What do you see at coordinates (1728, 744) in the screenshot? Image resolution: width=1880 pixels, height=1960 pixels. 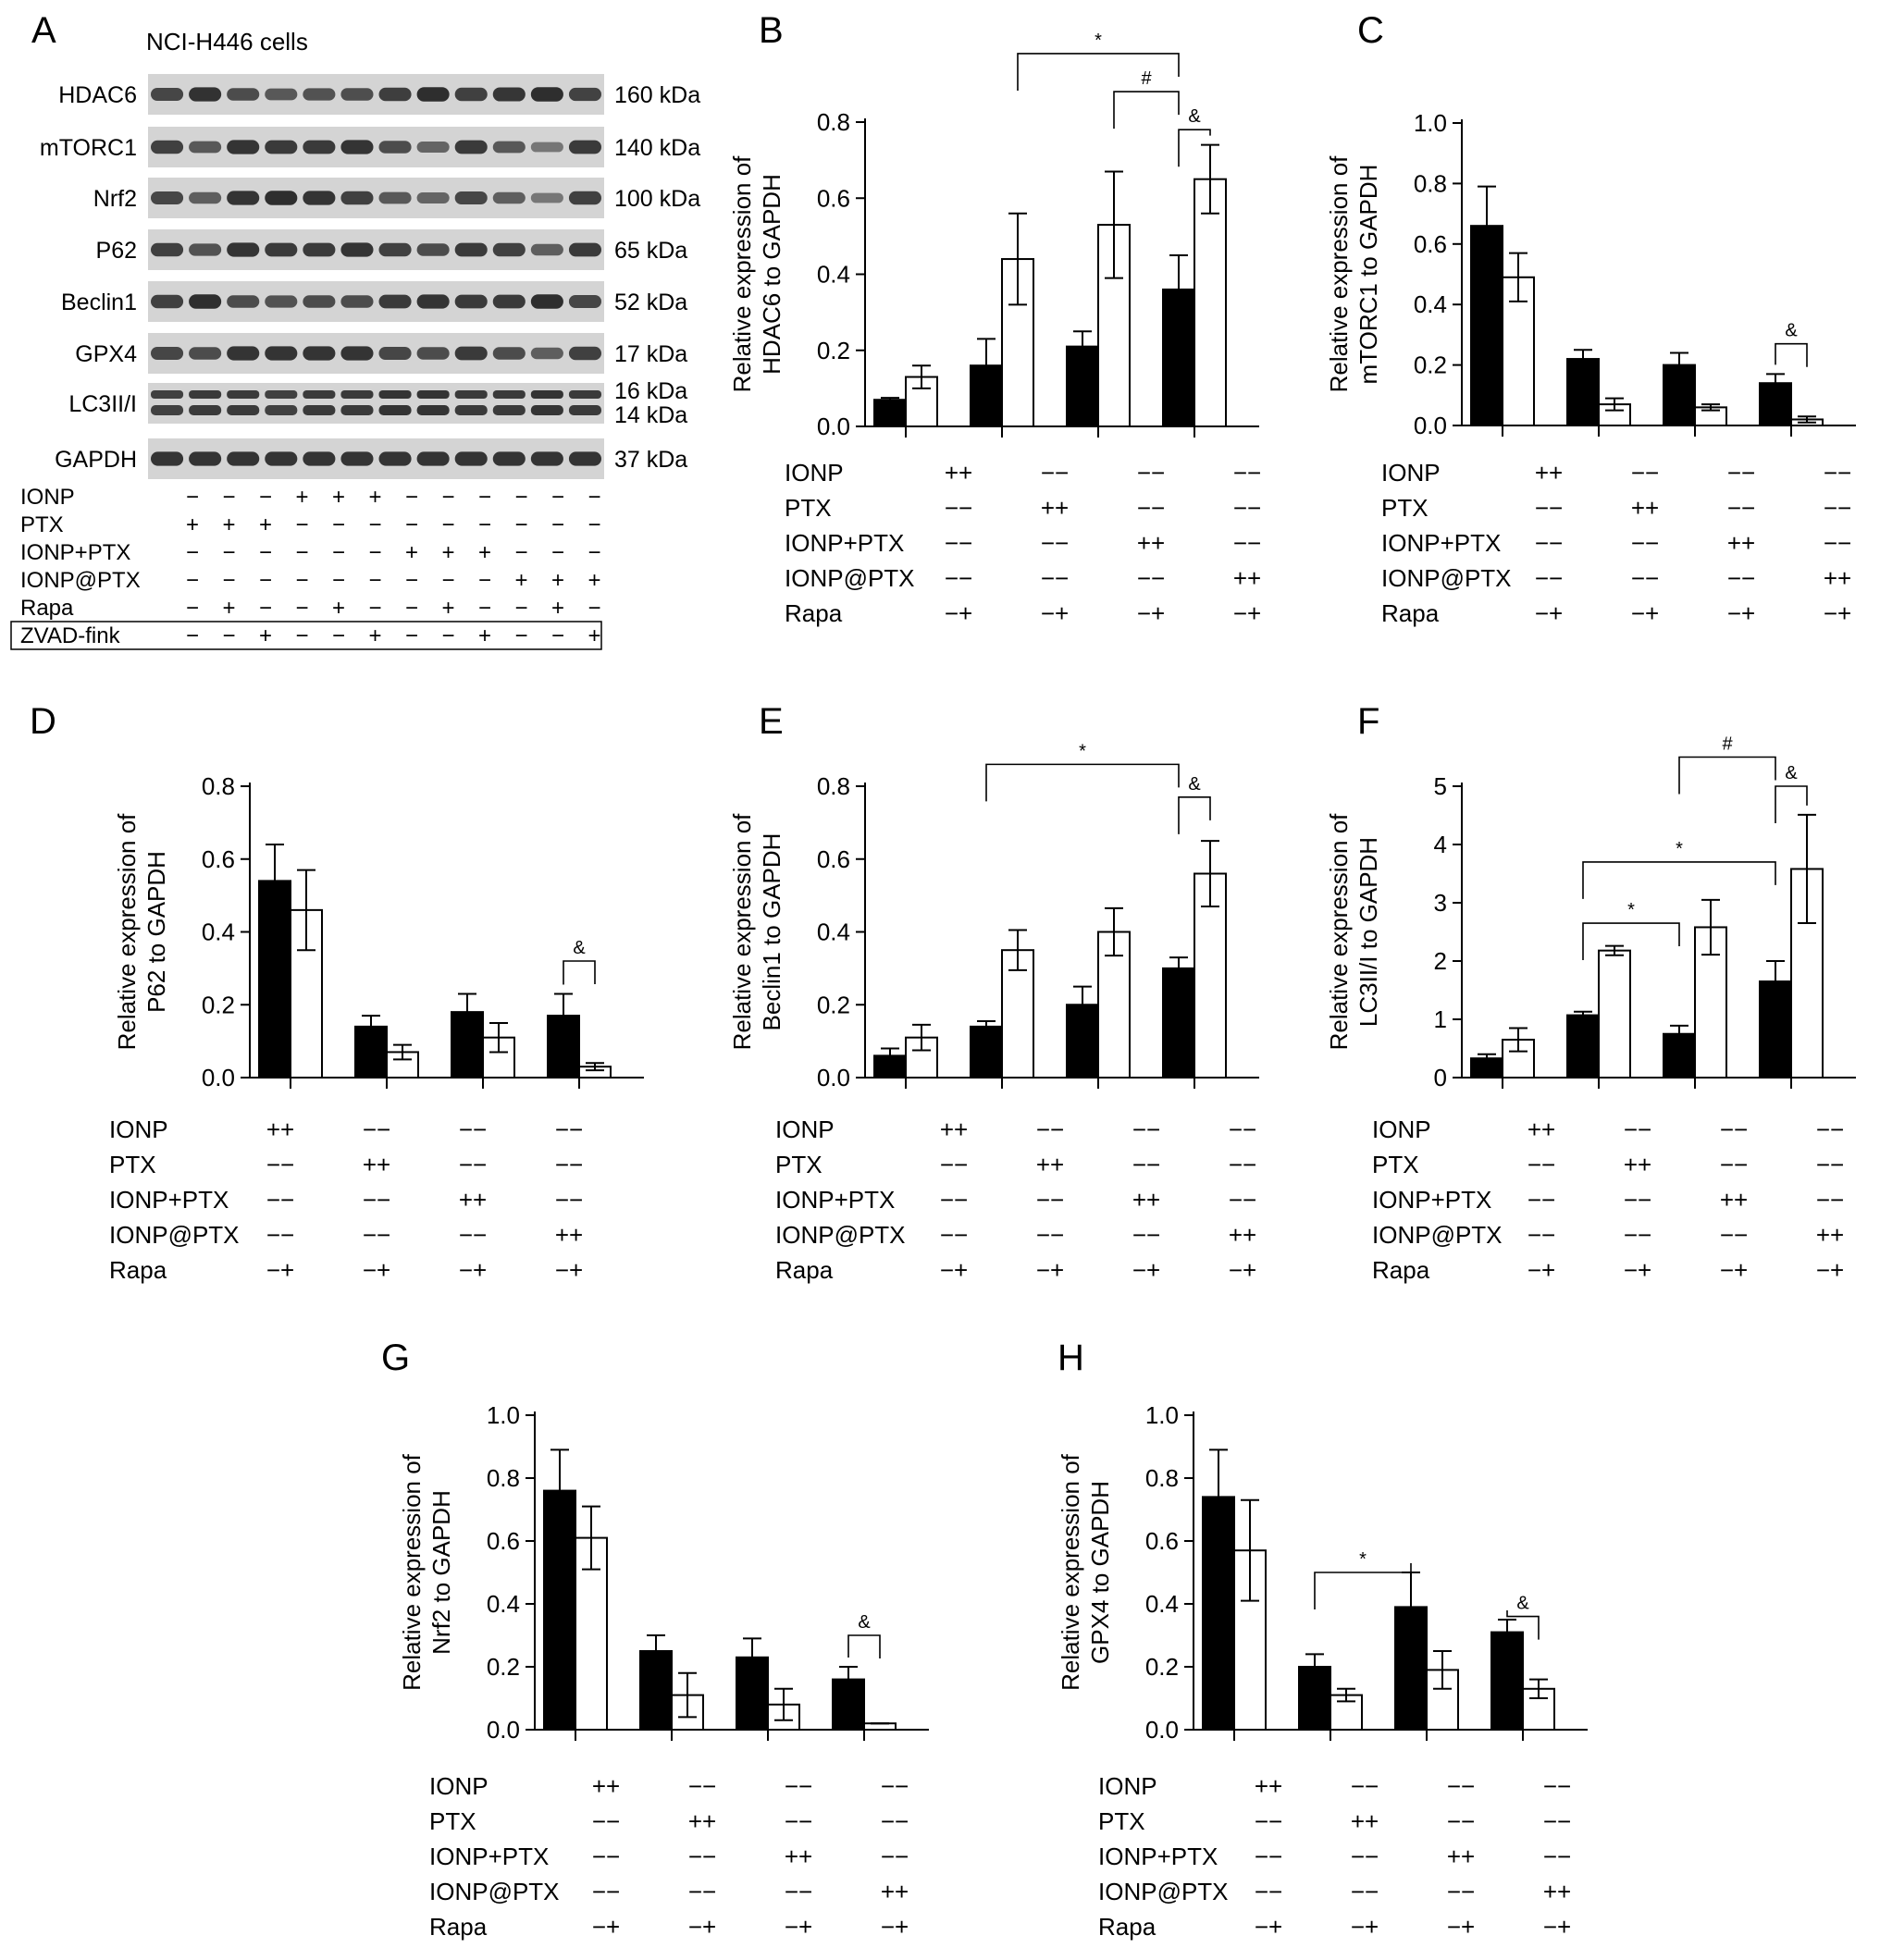 I see `significance-mark: #` at bounding box center [1728, 744].